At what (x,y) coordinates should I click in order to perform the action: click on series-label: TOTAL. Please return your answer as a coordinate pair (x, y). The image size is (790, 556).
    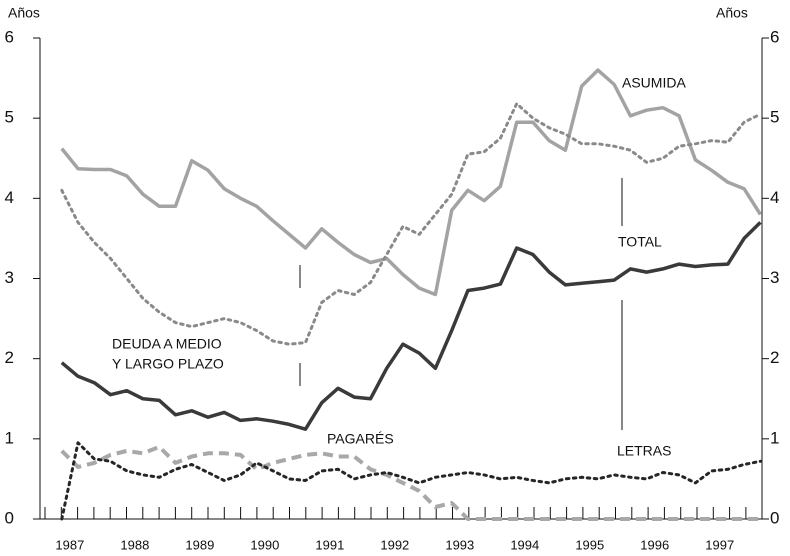
    Looking at the image, I should click on (640, 242).